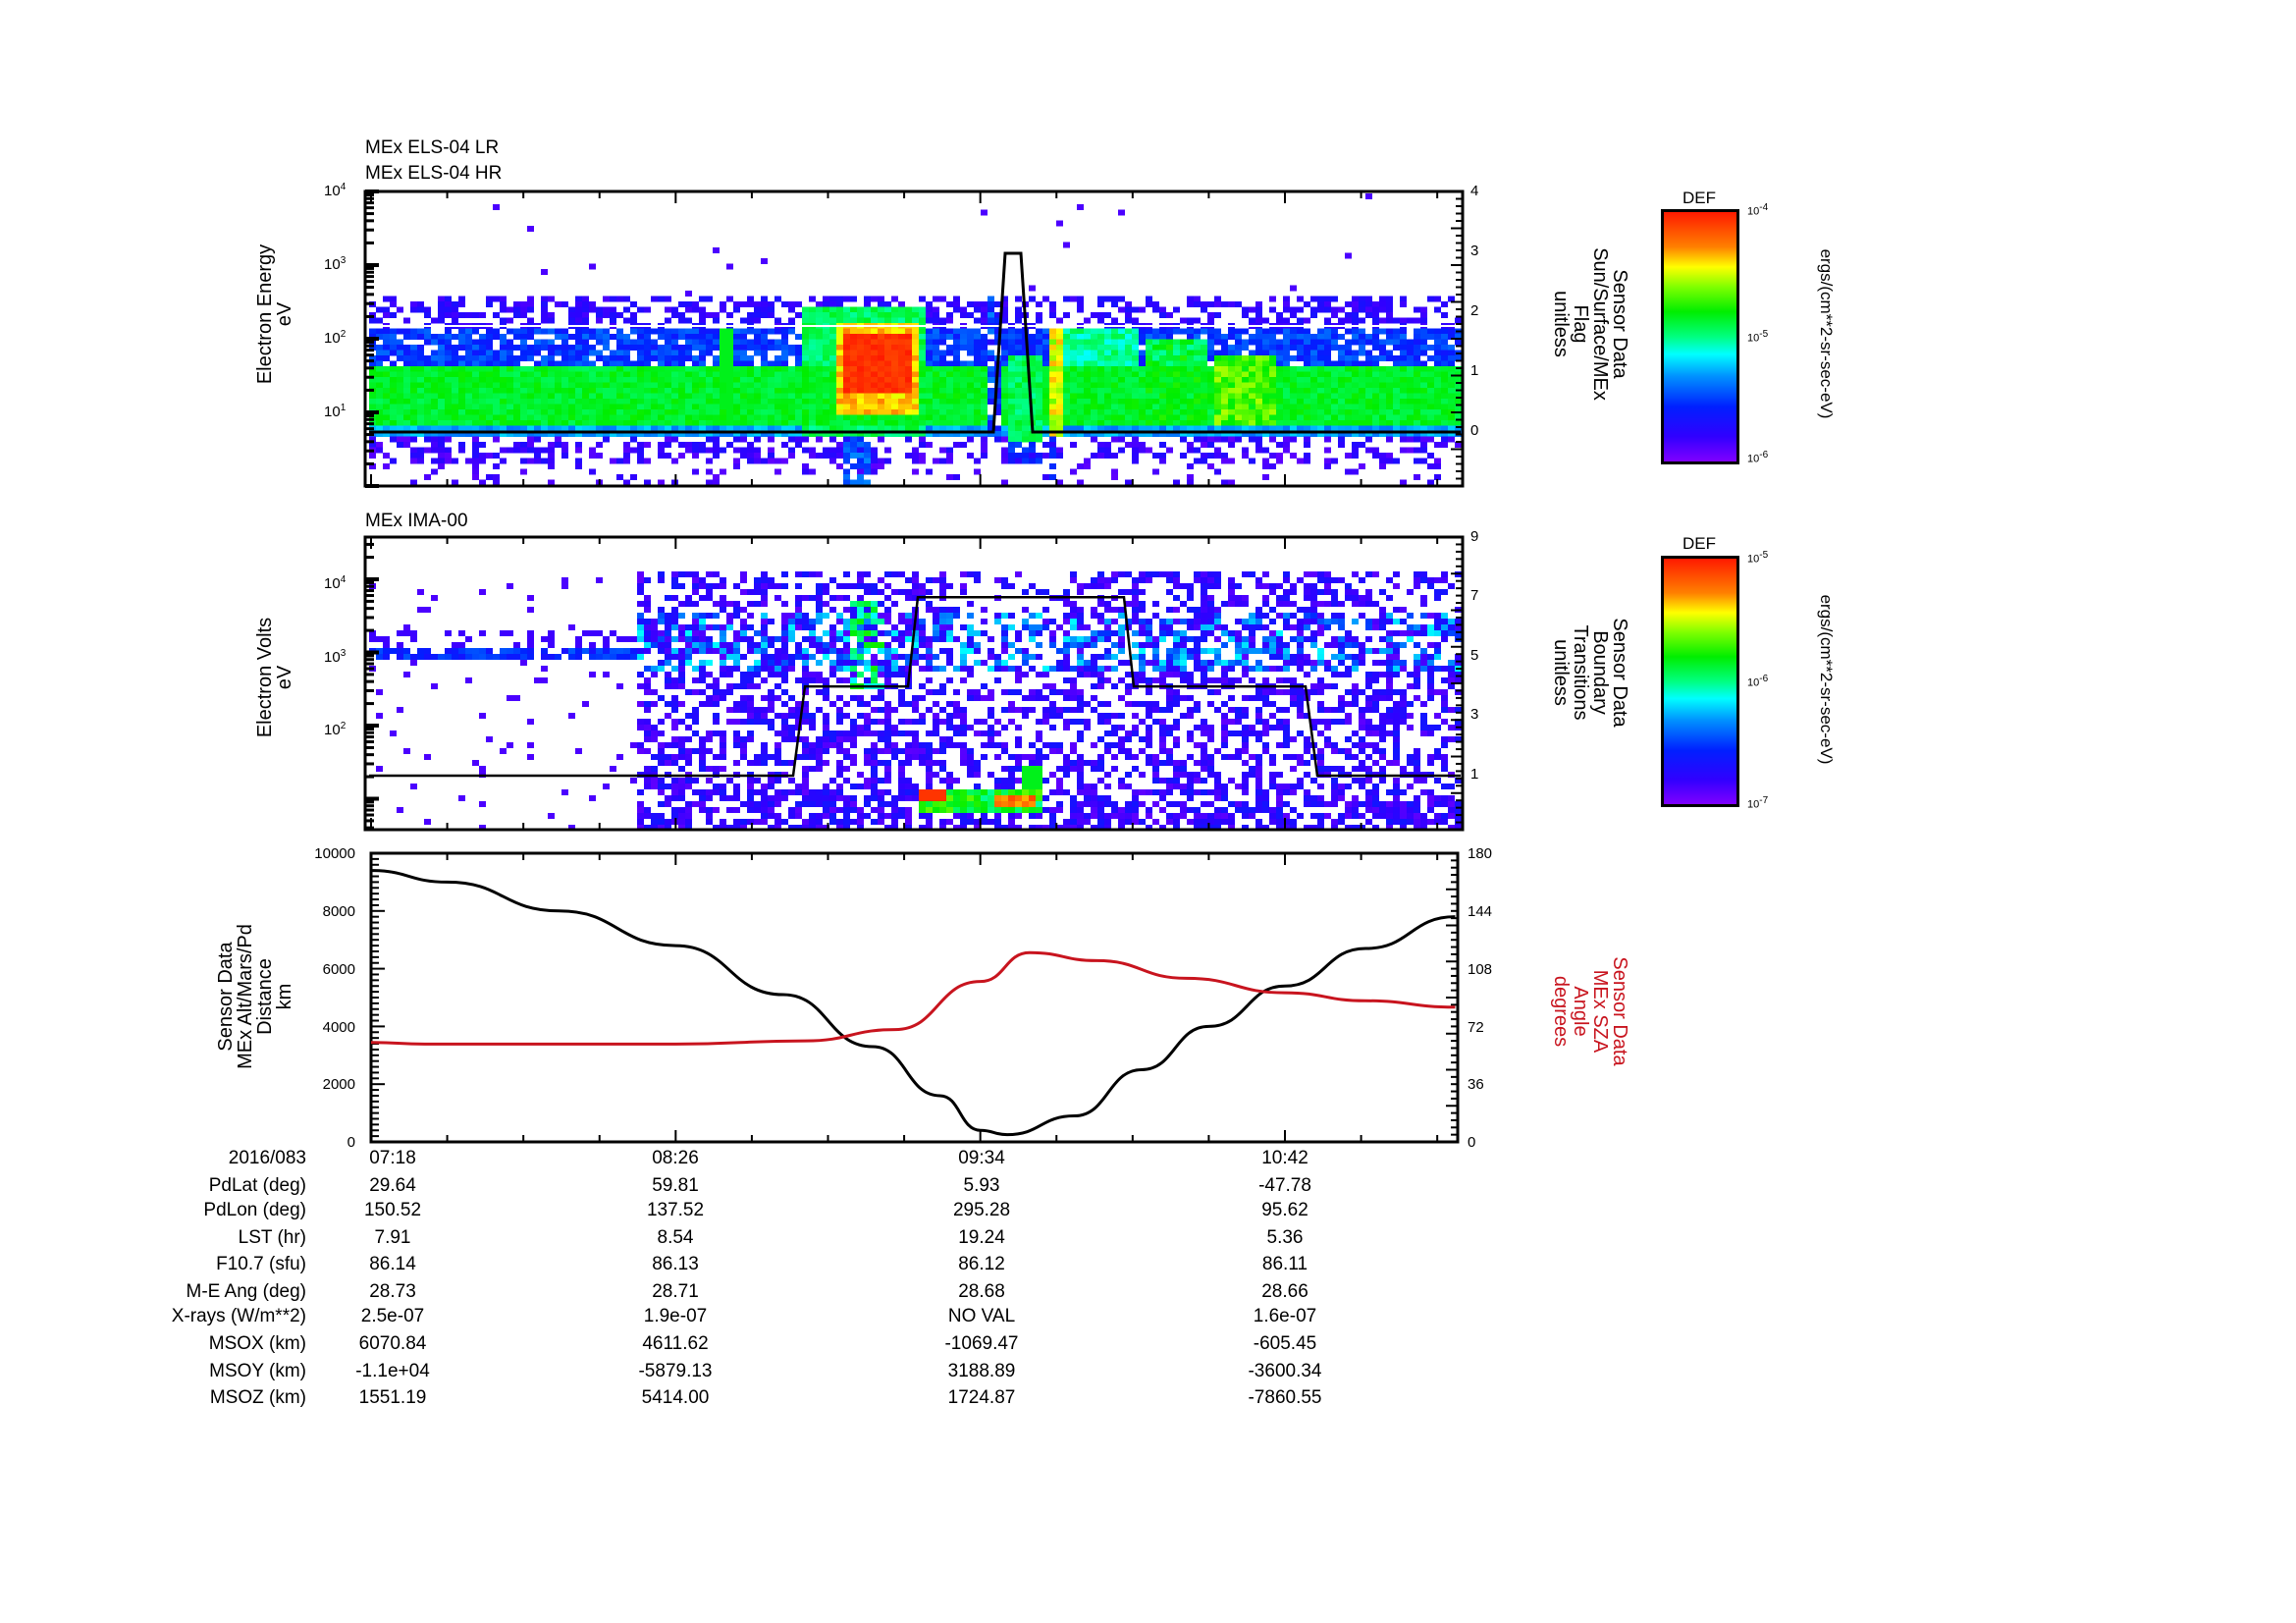 This screenshot has height=1623, width=2296. I want to click on ima-cb-tick-max: 10-5, so click(1758, 558).